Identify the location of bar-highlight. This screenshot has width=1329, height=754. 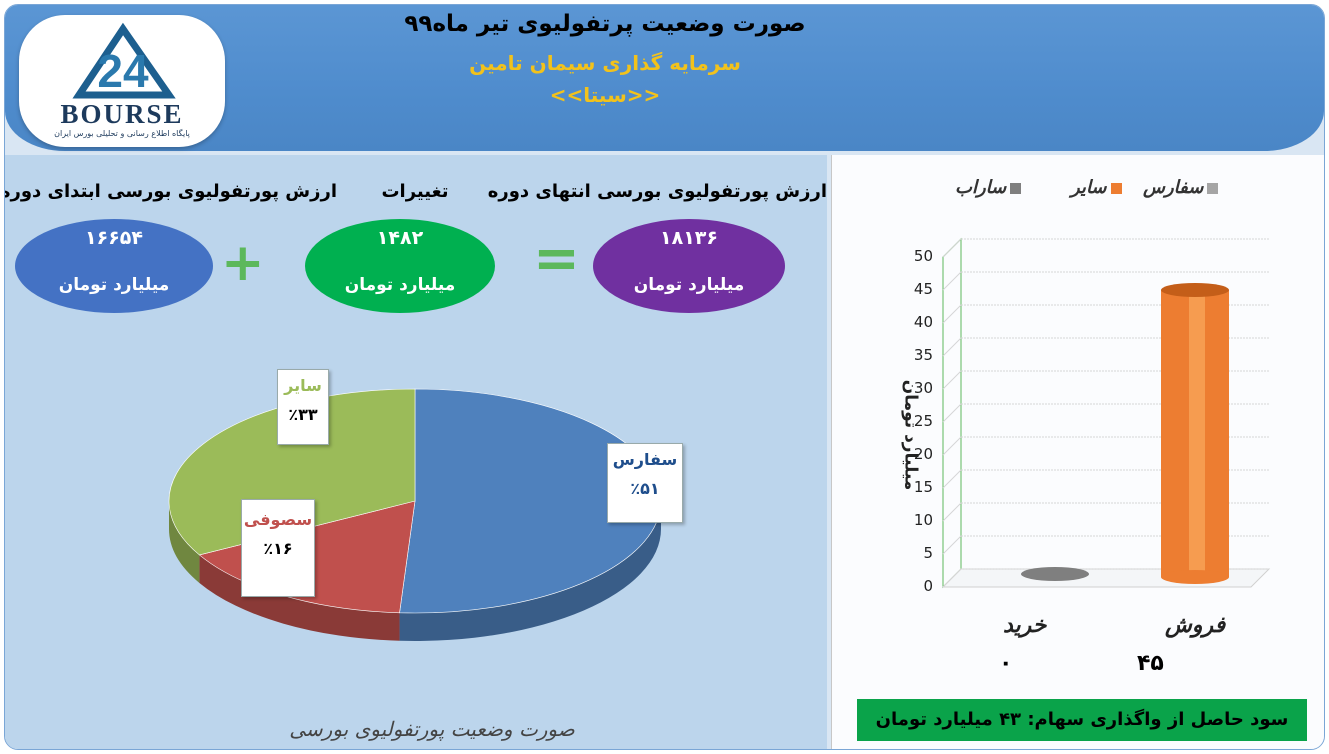
(1197, 433).